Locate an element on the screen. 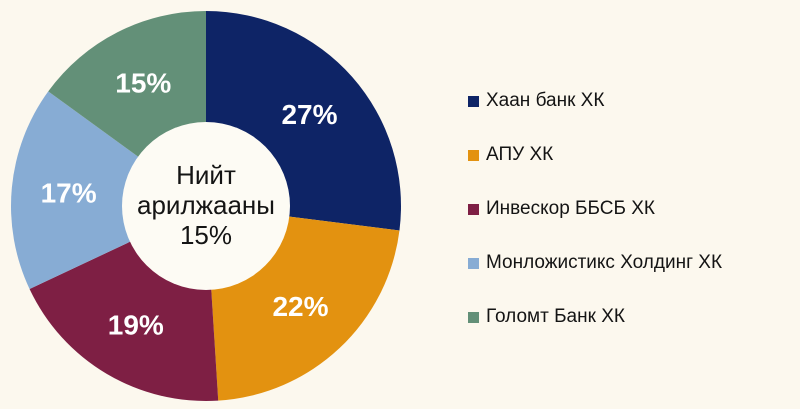 This screenshot has height=409, width=800. donut-hole is located at coordinates (206, 206).